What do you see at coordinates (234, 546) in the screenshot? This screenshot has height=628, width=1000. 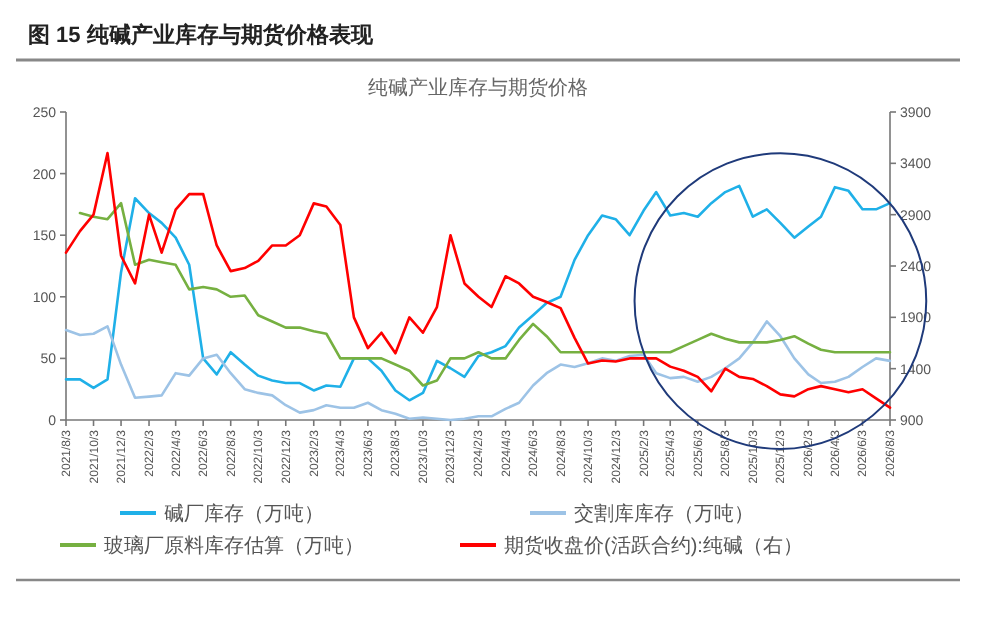 I see `legend-label: 玻璃厂原料库存估算（万吨）` at bounding box center [234, 546].